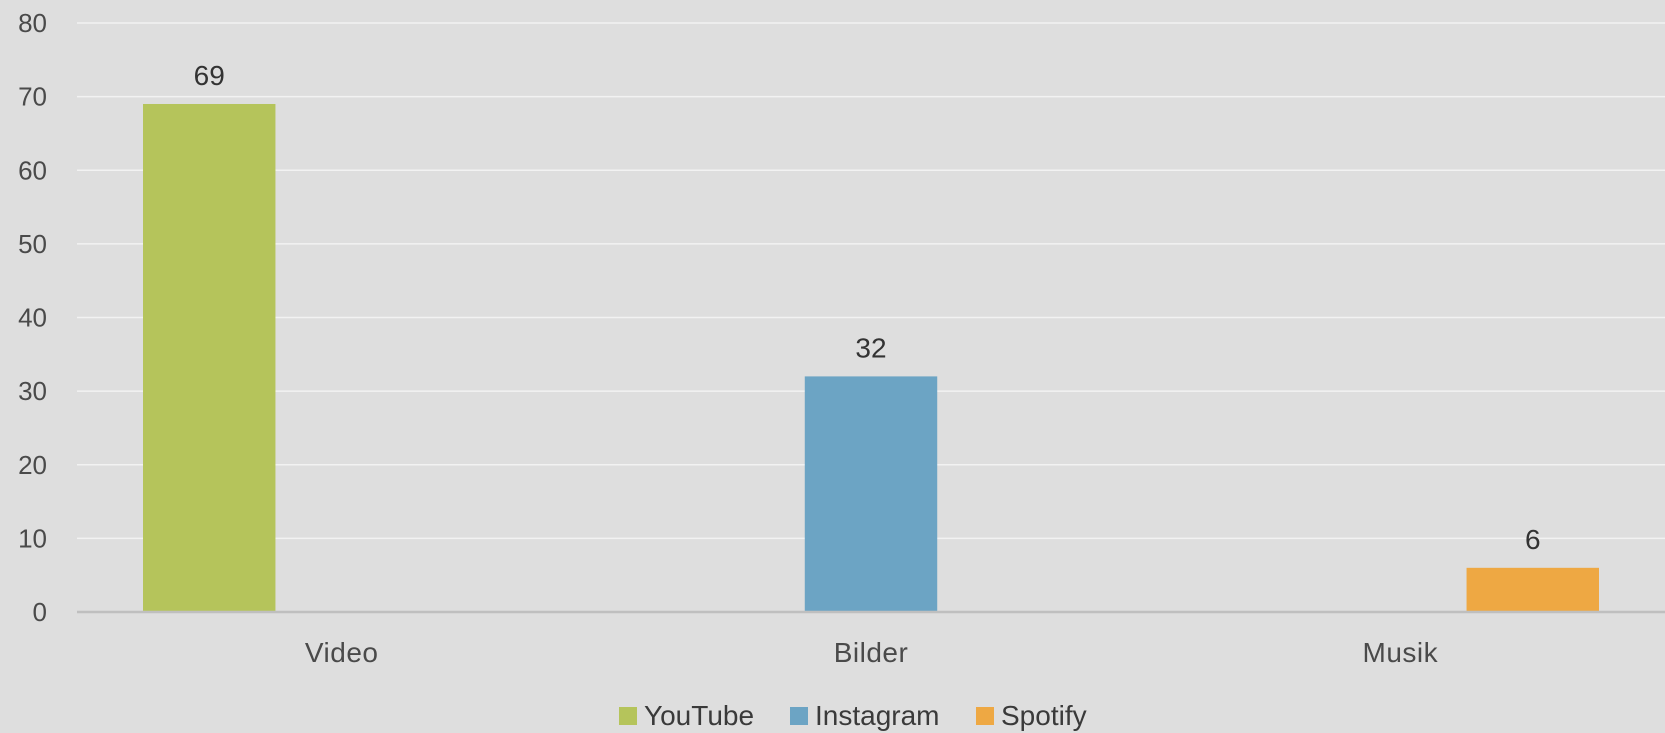 The image size is (1665, 733). What do you see at coordinates (40, 612) in the screenshot?
I see `y-tick-label: 0` at bounding box center [40, 612].